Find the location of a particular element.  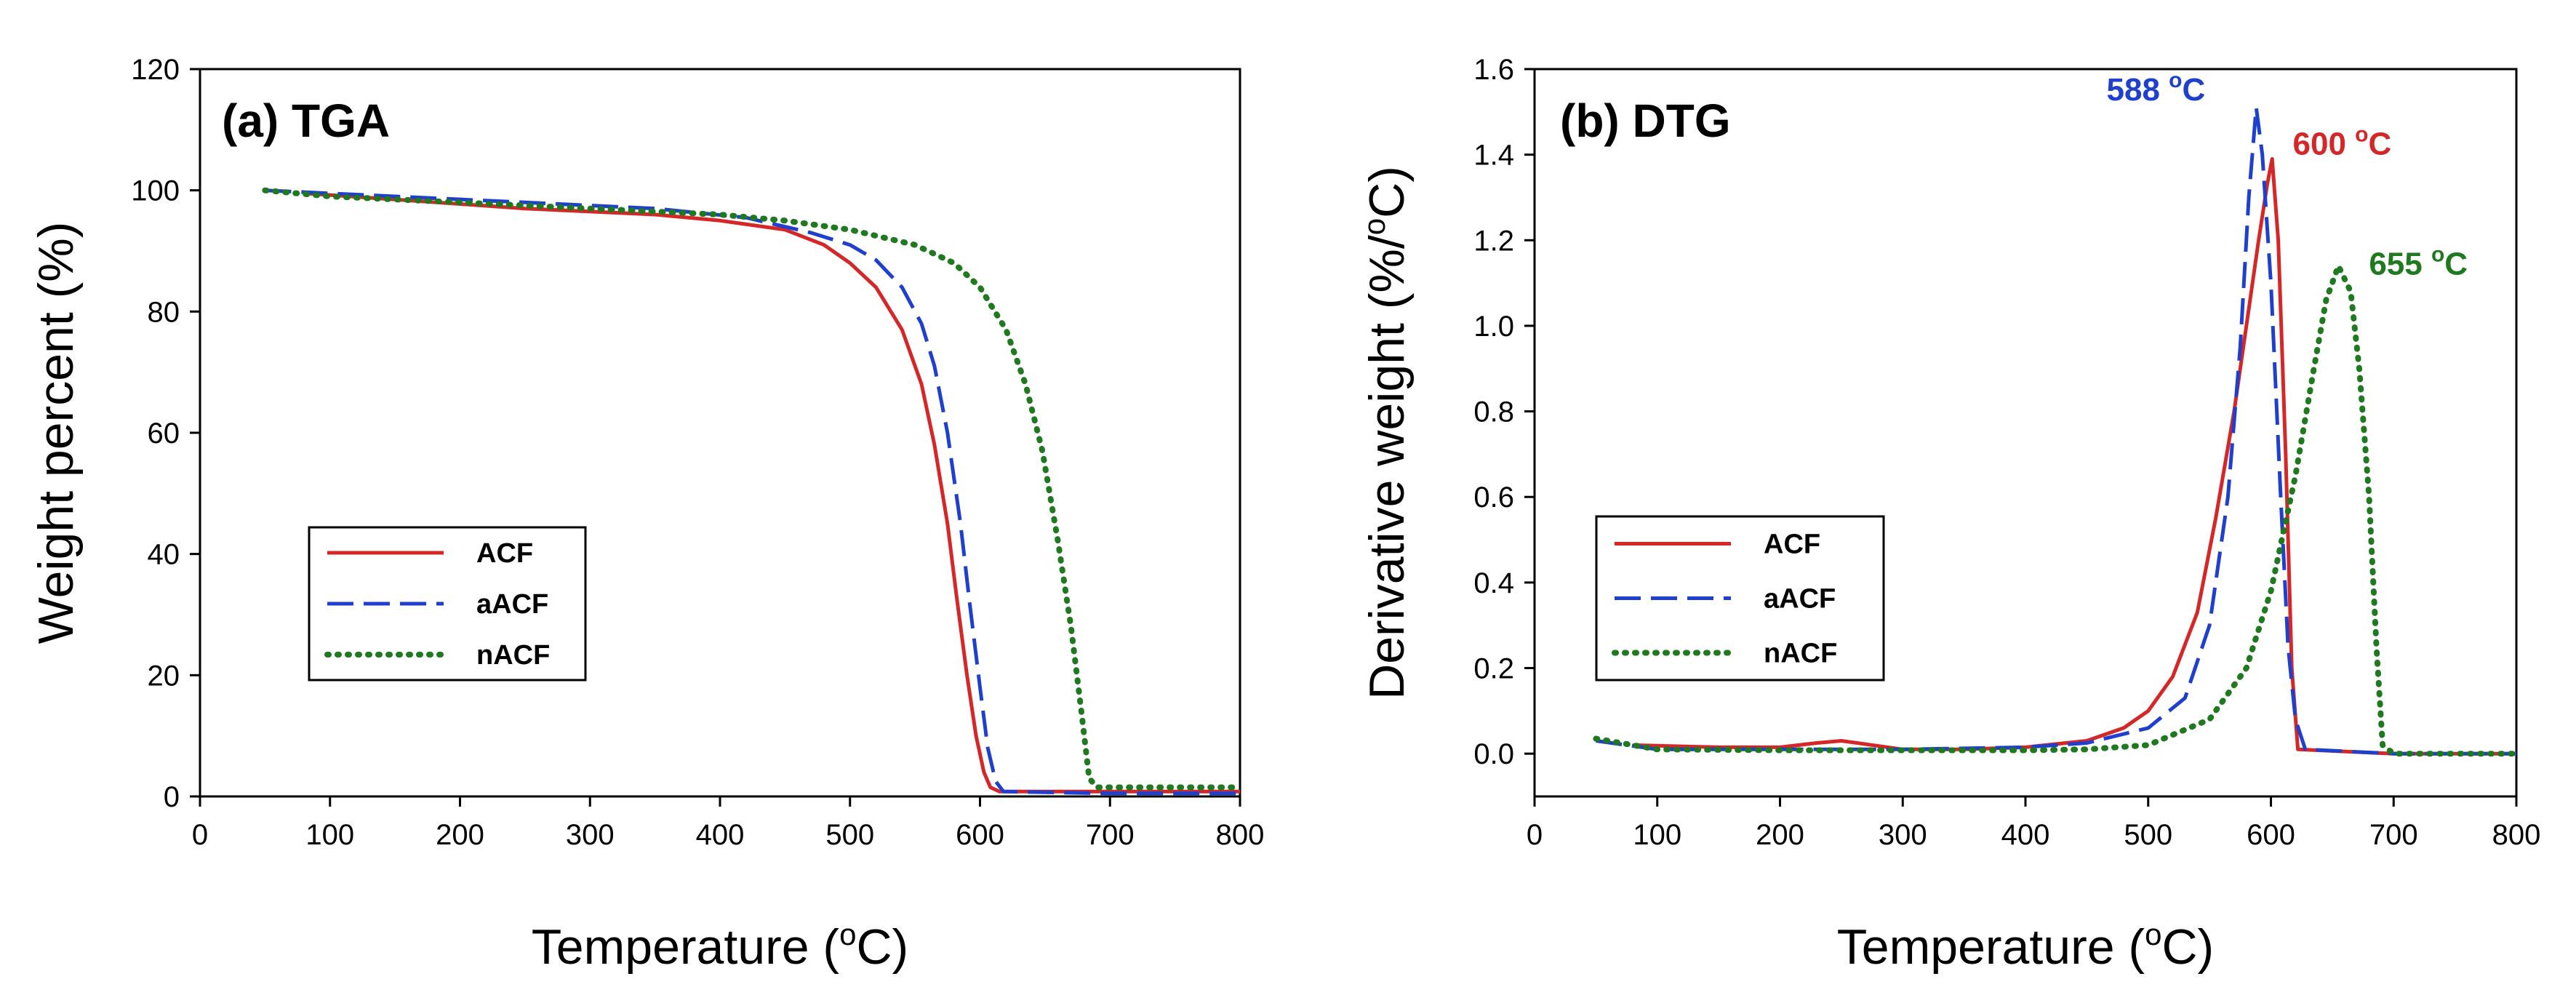

y-tick-label: 0 is located at coordinates (172, 797).